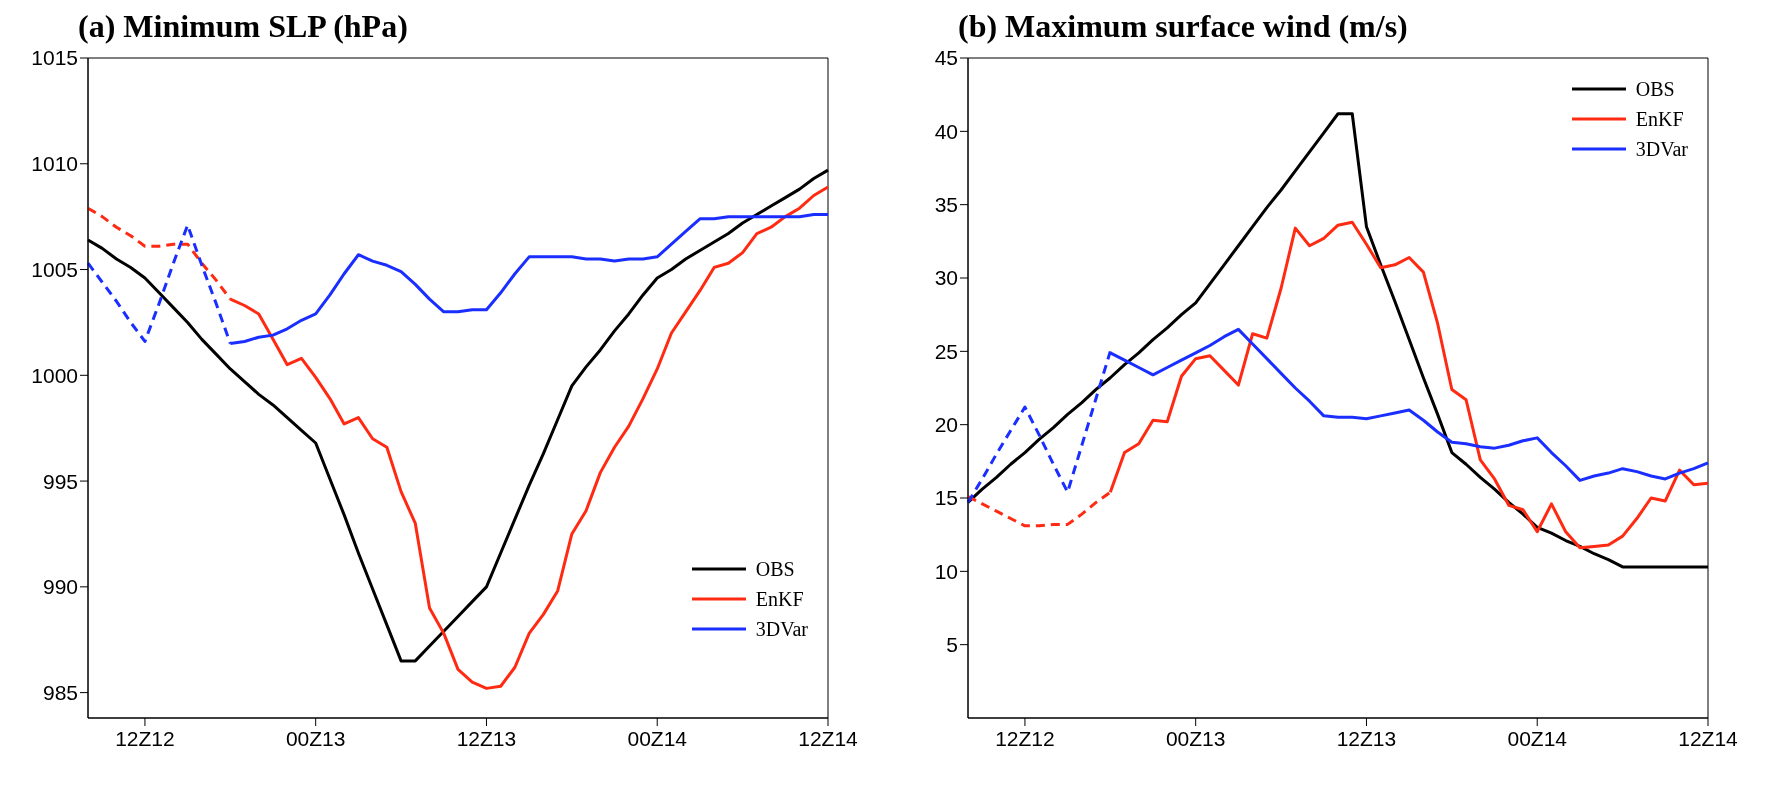 The height and width of the screenshot is (787, 1769). What do you see at coordinates (946, 425) in the screenshot?
I see `y-tick-label: 20` at bounding box center [946, 425].